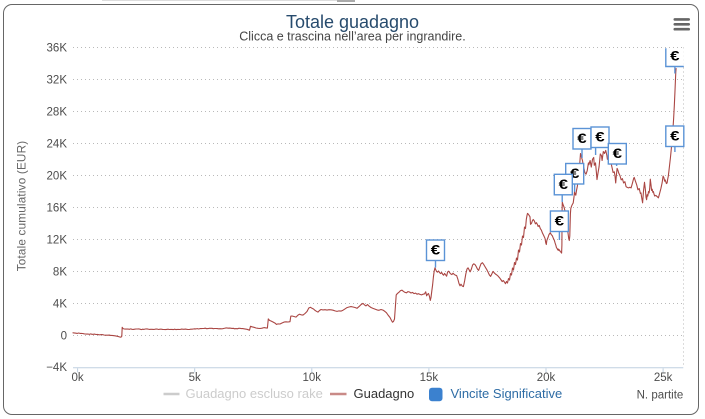 This screenshot has width=705, height=419. Describe the element at coordinates (57, 240) in the screenshot. I see `svg-text: 12K` at that location.